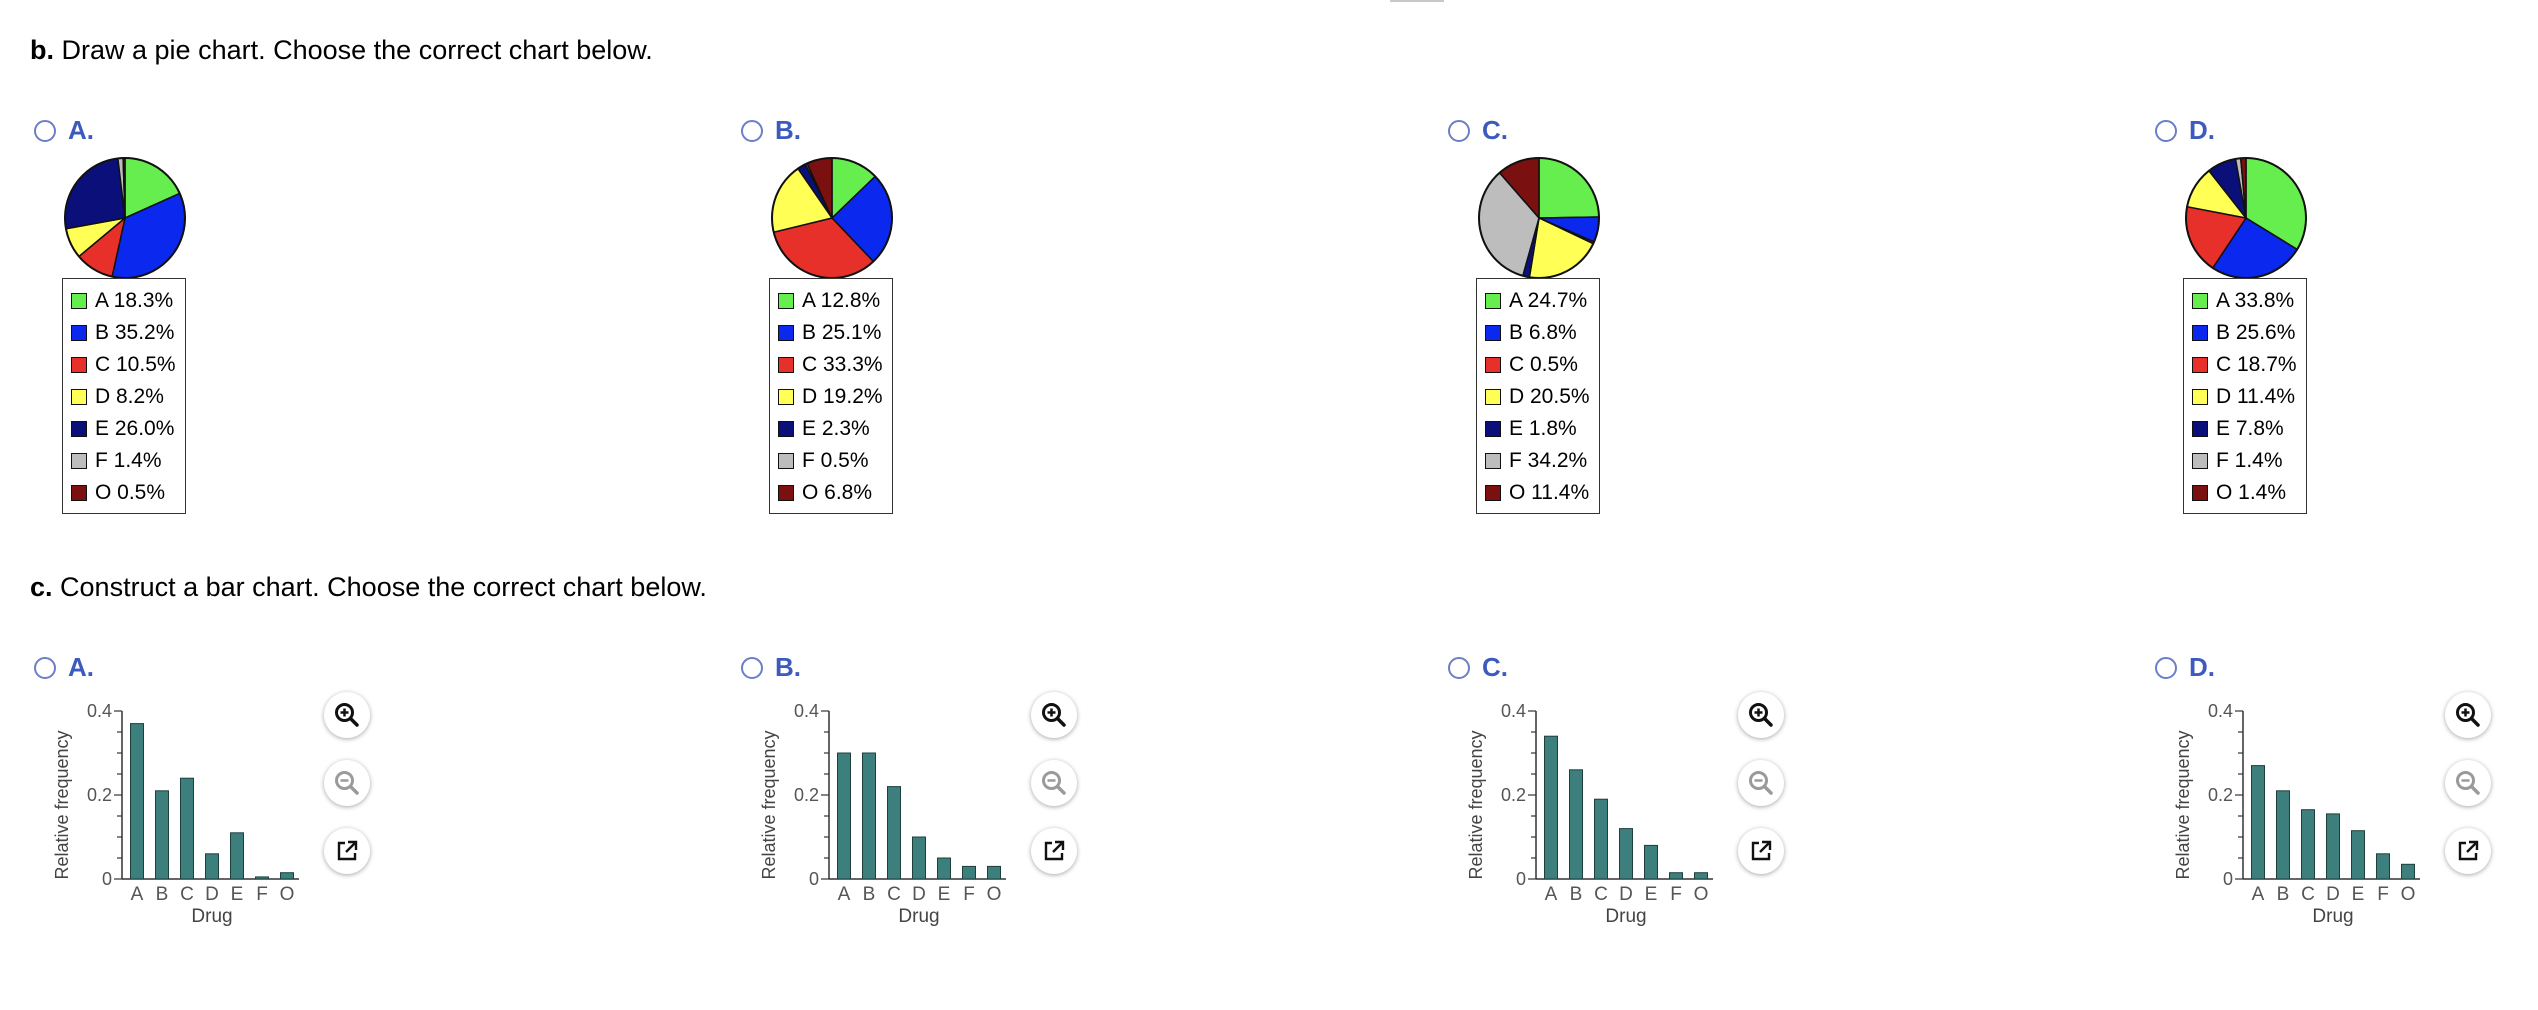 The height and width of the screenshot is (1010, 2538). What do you see at coordinates (842, 364) in the screenshot?
I see `legend-label: C 33.3%` at bounding box center [842, 364].